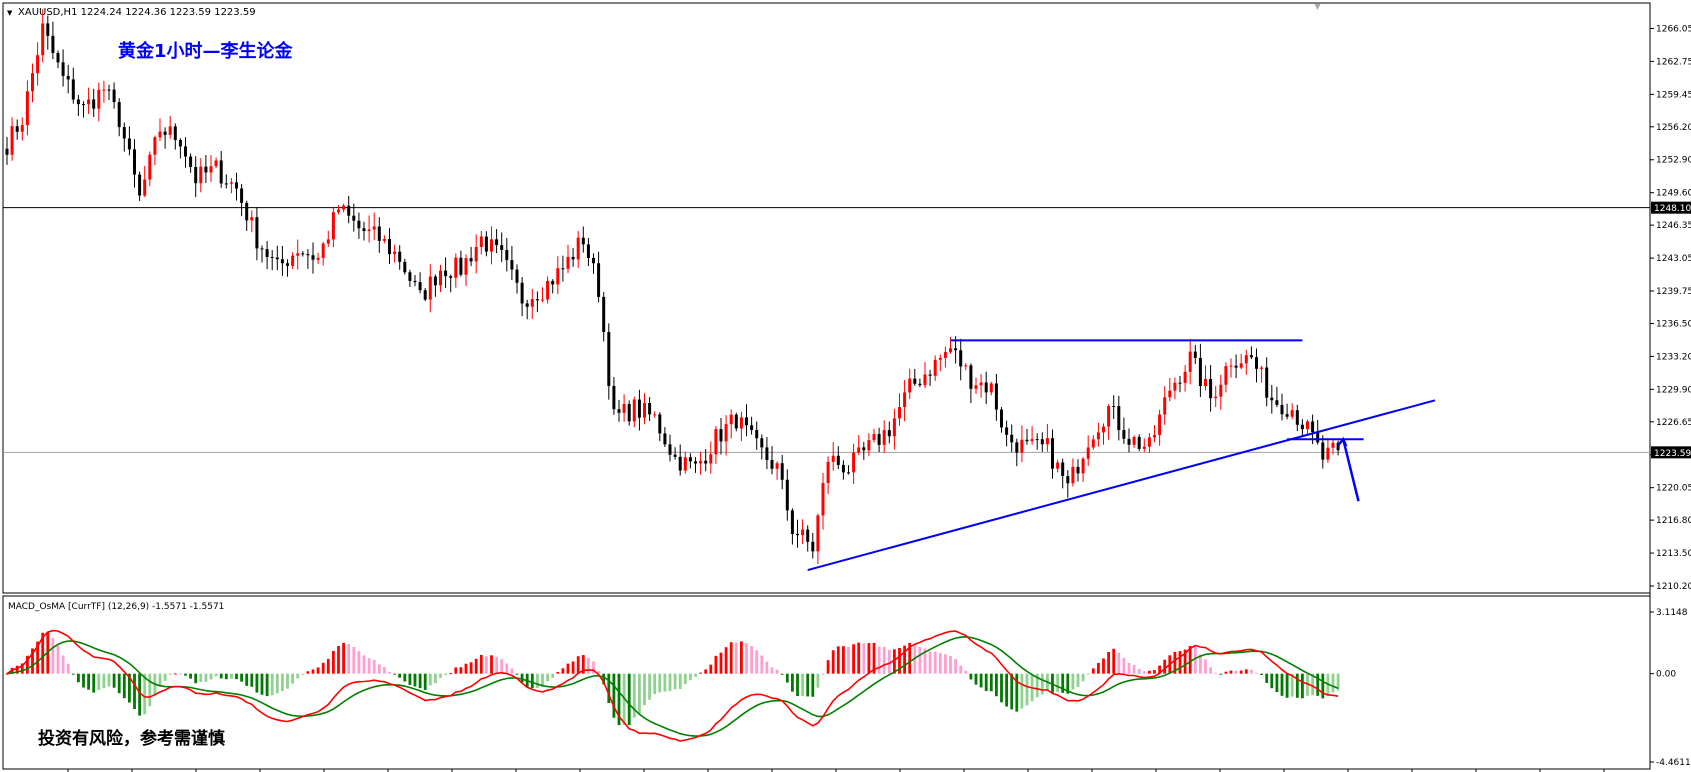  I want to click on down-arrow-head, so click(1342, 441).